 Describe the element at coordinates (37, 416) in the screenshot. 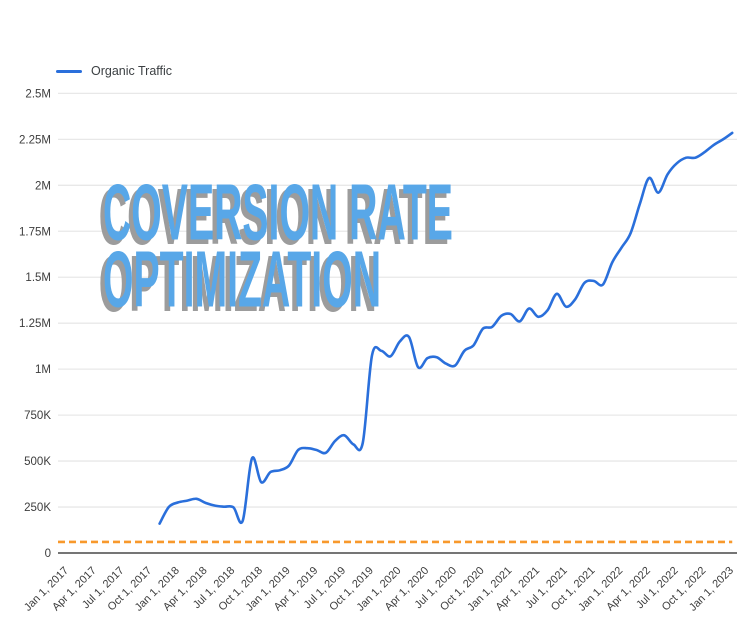

I see `y-tick-label: 750K` at that location.